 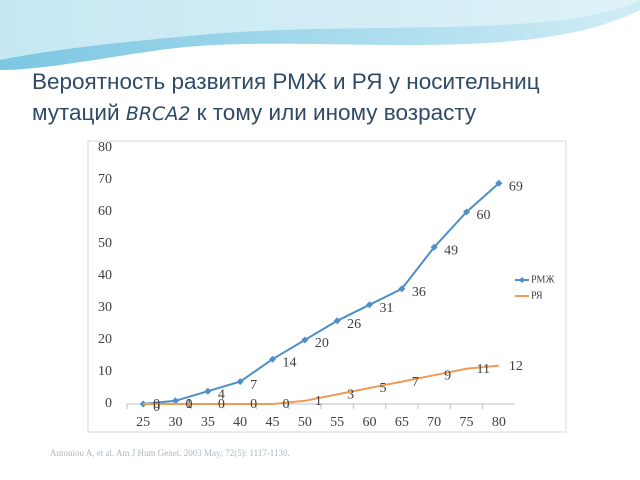 I want to click on data-label: 69, so click(x=516, y=186).